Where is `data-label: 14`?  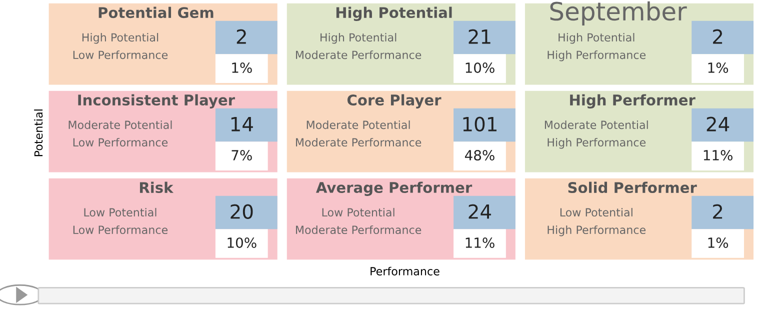
data-label: 14 is located at coordinates (242, 124).